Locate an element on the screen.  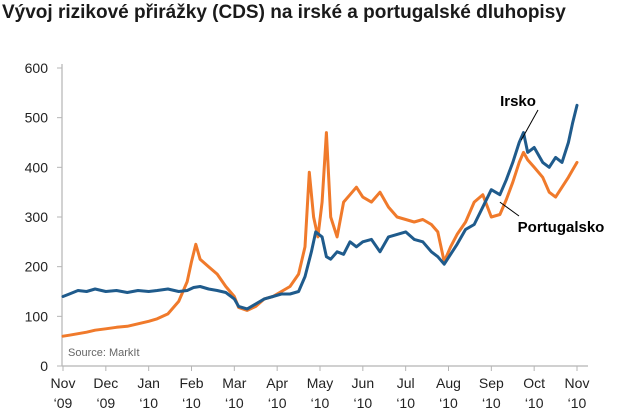
y-tick-label: 0 is located at coordinates (44, 366).